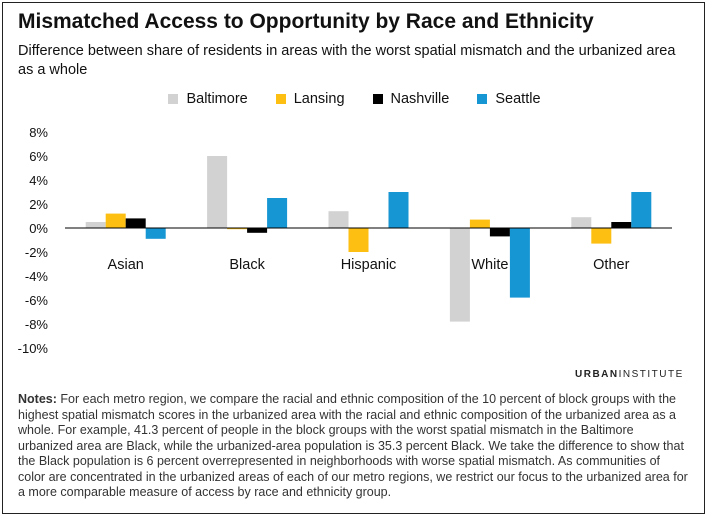  What do you see at coordinates (601, 236) in the screenshot?
I see `bar-lansing-other` at bounding box center [601, 236].